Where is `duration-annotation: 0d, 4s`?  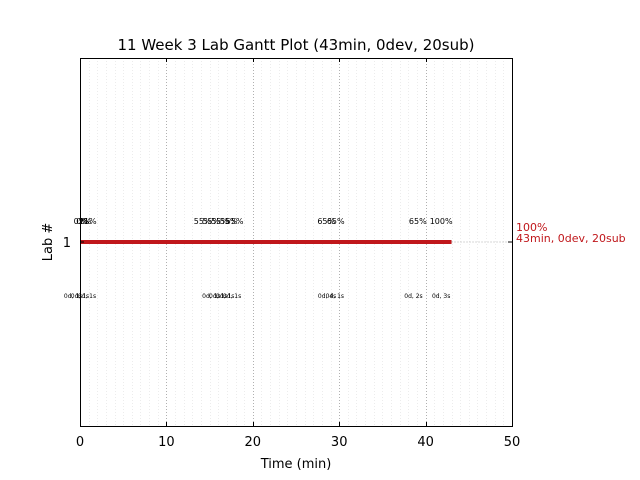 duration-annotation: 0d, 4s is located at coordinates (327, 296).